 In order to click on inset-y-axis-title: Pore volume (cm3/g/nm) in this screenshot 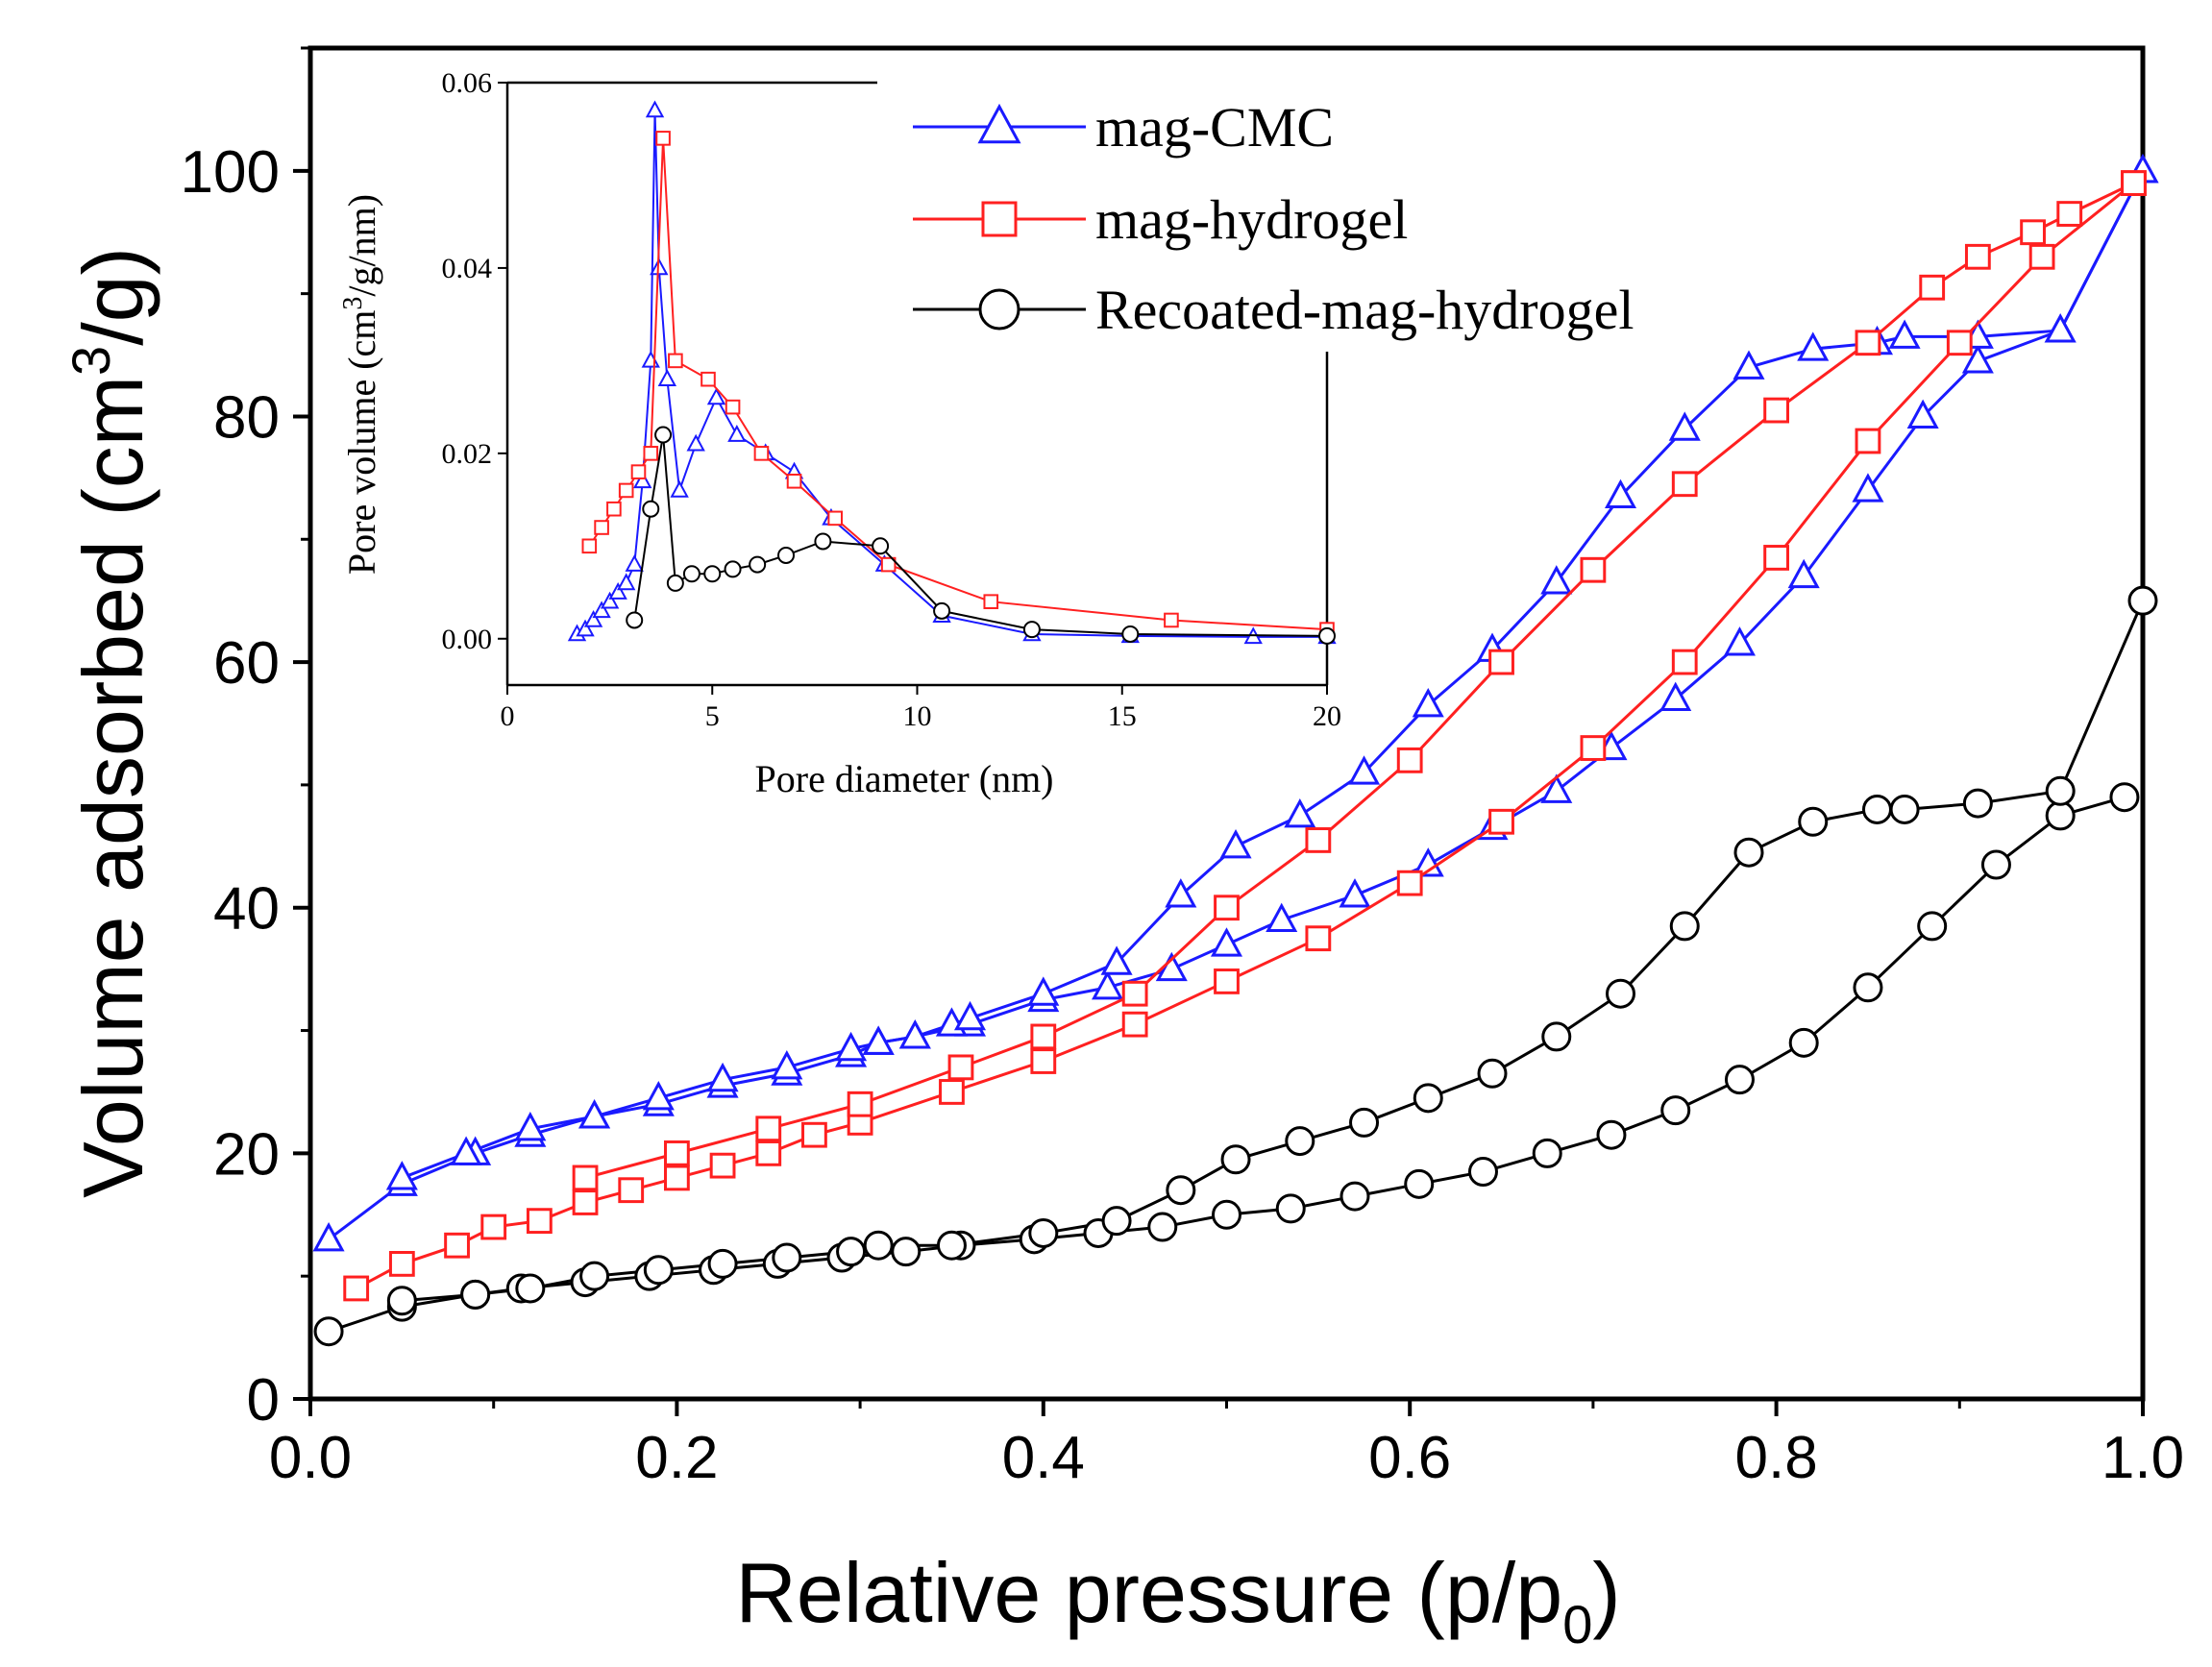, I will do `click(360, 384)`.